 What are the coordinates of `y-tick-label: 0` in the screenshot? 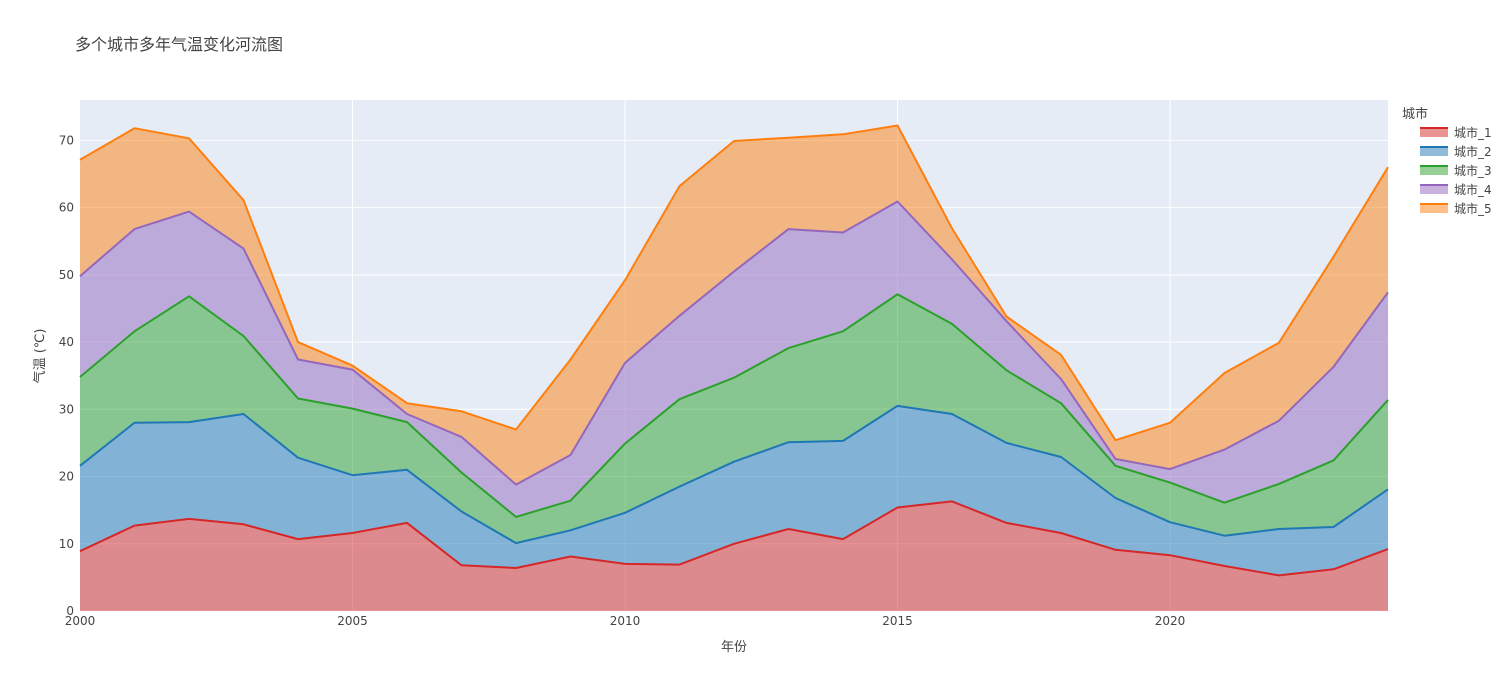 It's located at (70, 611).